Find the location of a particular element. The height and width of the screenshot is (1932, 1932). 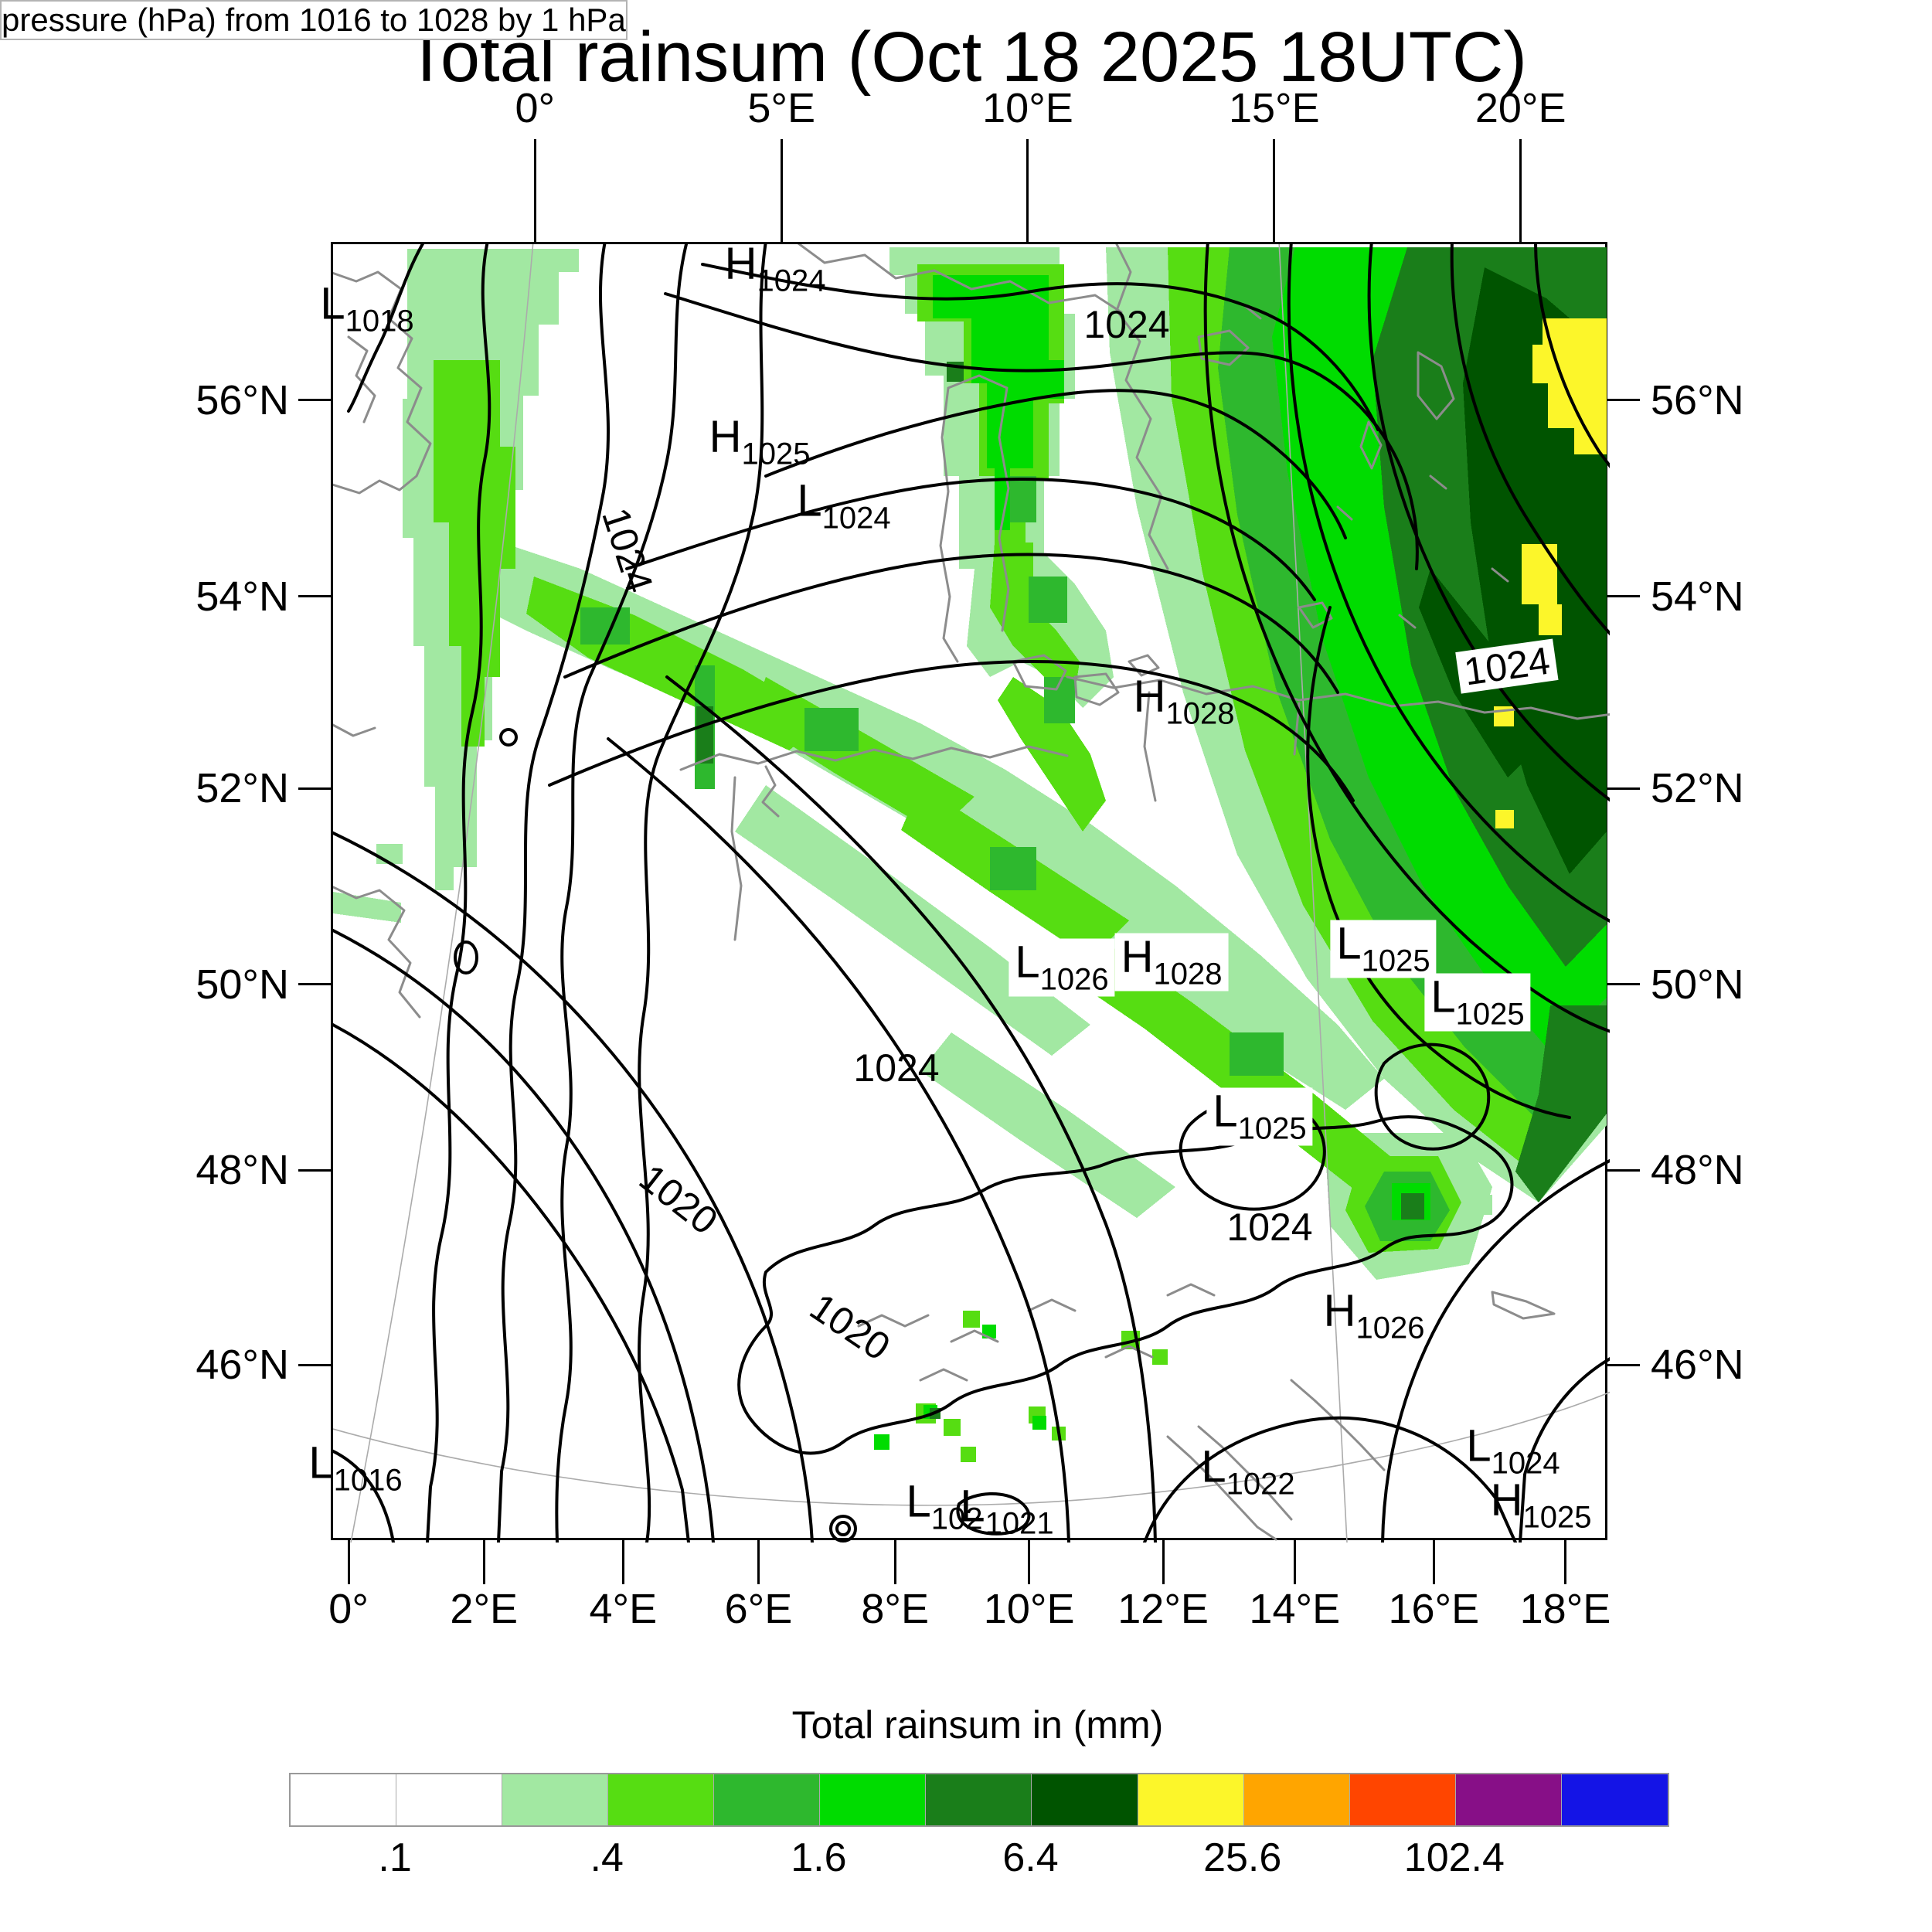

right-tick-label: 48°N is located at coordinates (1698, 1170).